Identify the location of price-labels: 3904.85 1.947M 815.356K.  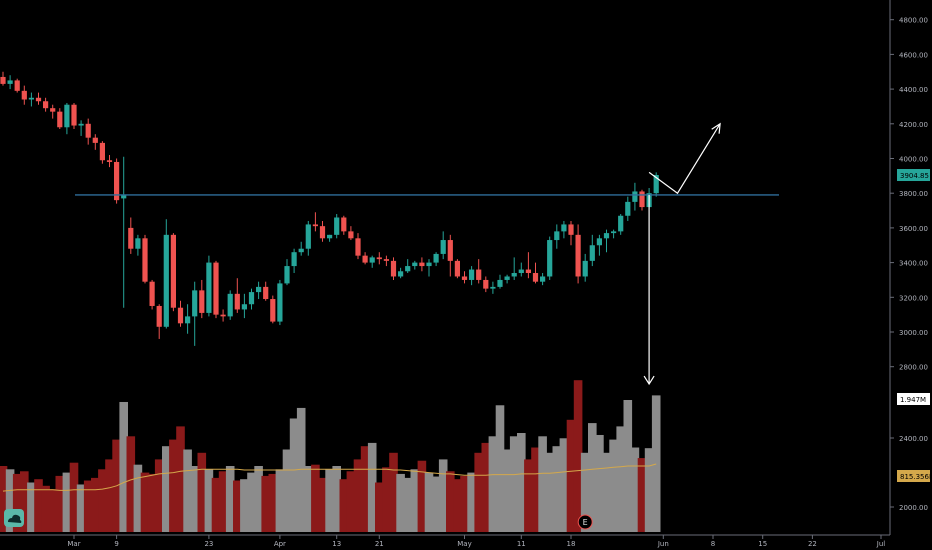
(914, 325).